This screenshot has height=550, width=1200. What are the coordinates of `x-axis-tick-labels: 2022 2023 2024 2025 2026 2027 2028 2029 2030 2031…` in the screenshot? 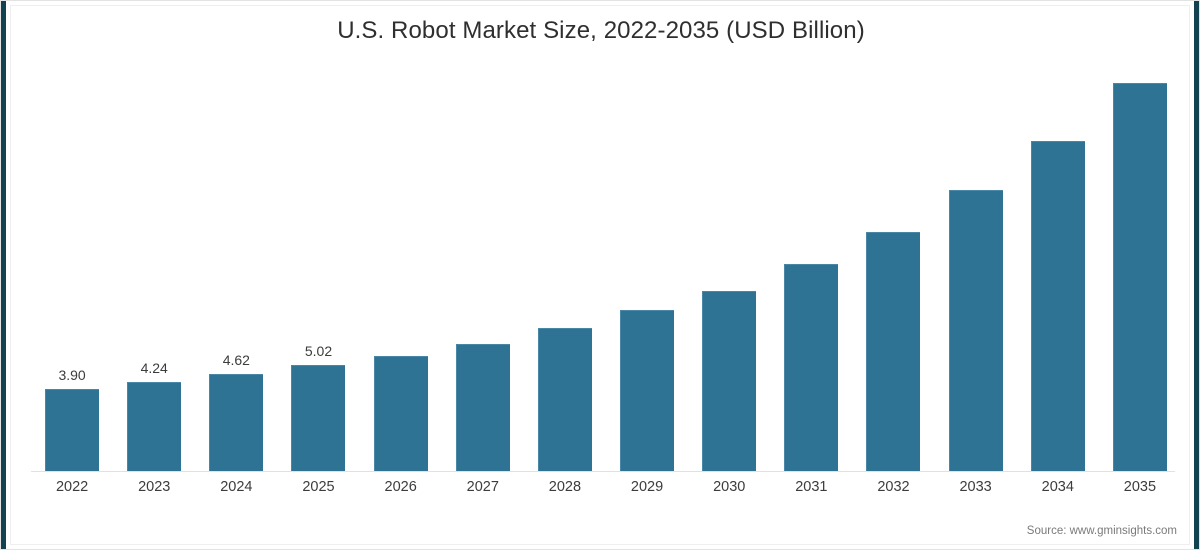 It's located at (606, 491).